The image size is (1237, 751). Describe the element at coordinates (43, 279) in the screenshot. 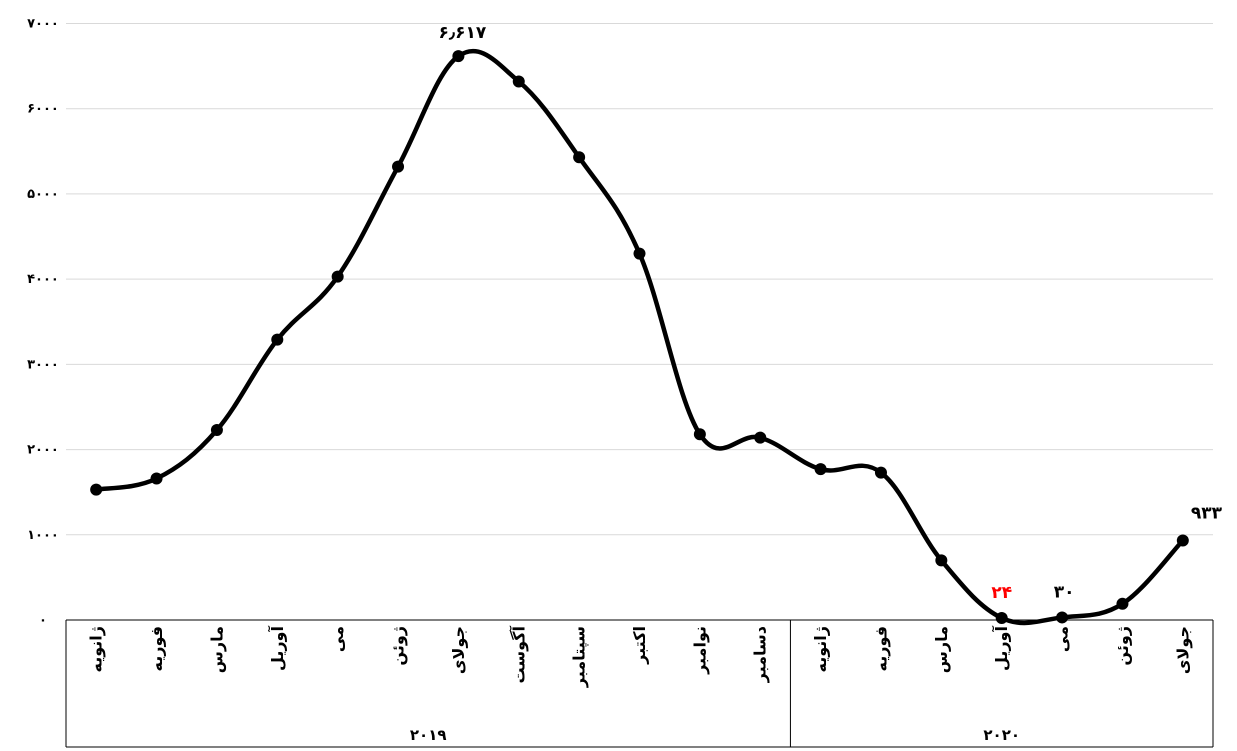

I see `y-tick-label: ۴۰۰۰` at that location.